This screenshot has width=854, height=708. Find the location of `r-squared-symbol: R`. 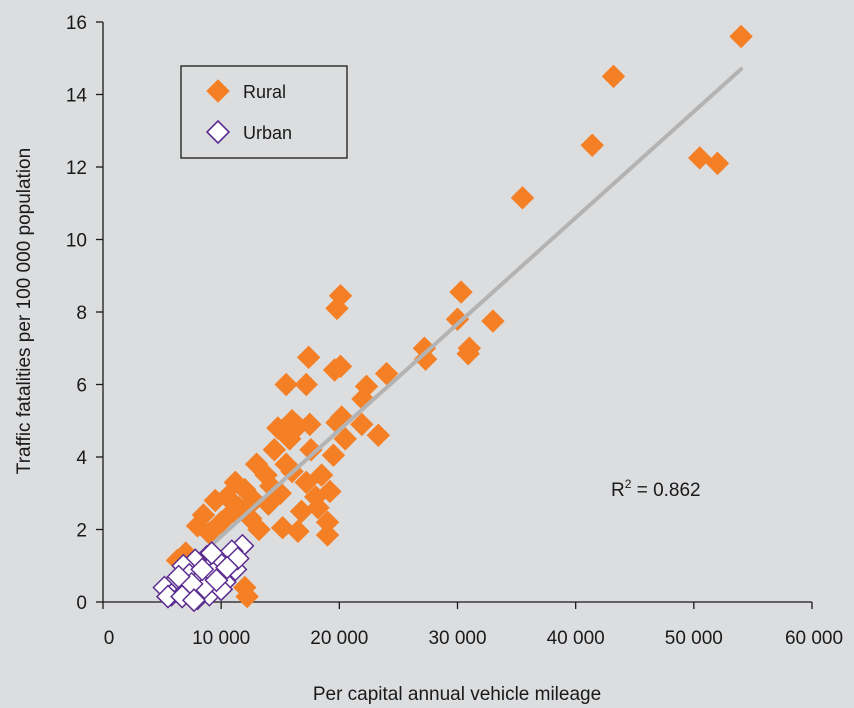

r-squared-symbol: R is located at coordinates (618, 490).